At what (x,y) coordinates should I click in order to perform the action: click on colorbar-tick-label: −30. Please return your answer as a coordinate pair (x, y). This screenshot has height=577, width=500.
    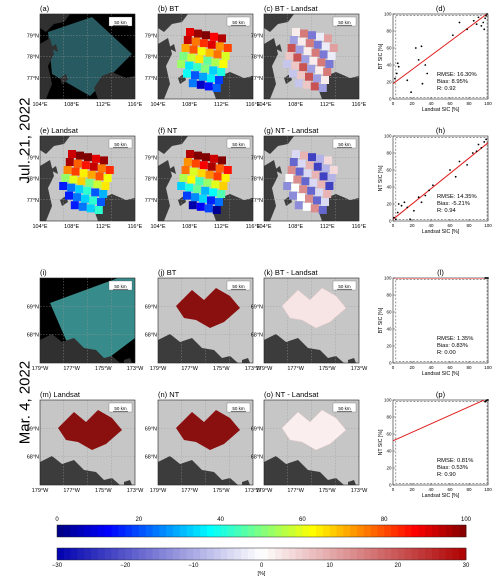
    Looking at the image, I should click on (57, 566).